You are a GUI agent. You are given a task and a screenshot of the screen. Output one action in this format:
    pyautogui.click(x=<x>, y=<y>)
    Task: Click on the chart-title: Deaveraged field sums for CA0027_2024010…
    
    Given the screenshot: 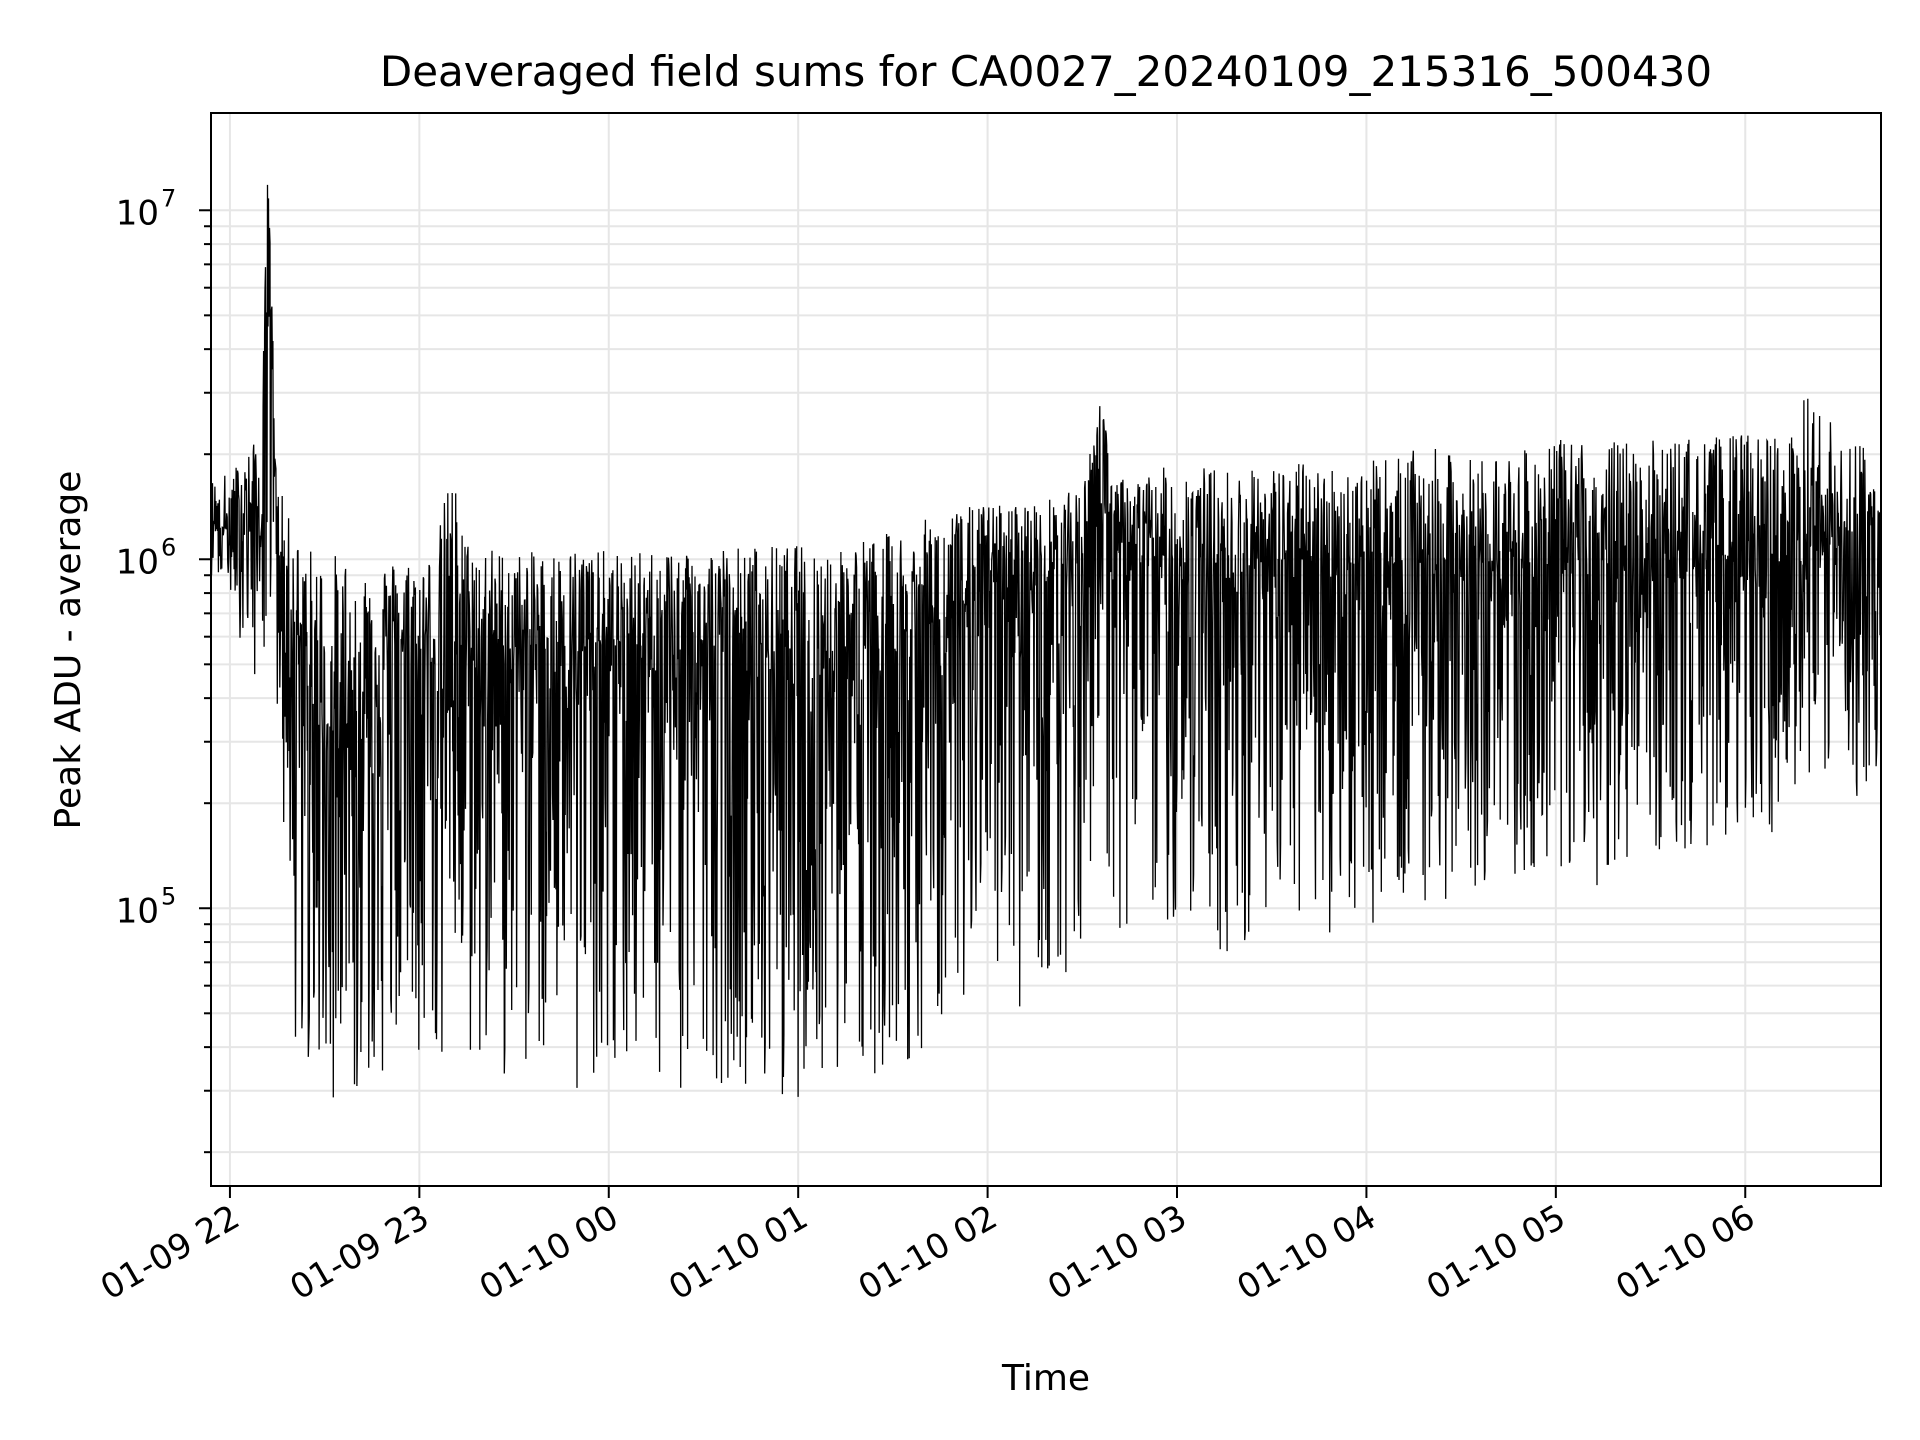 What is the action you would take?
    pyautogui.click(x=1046, y=71)
    